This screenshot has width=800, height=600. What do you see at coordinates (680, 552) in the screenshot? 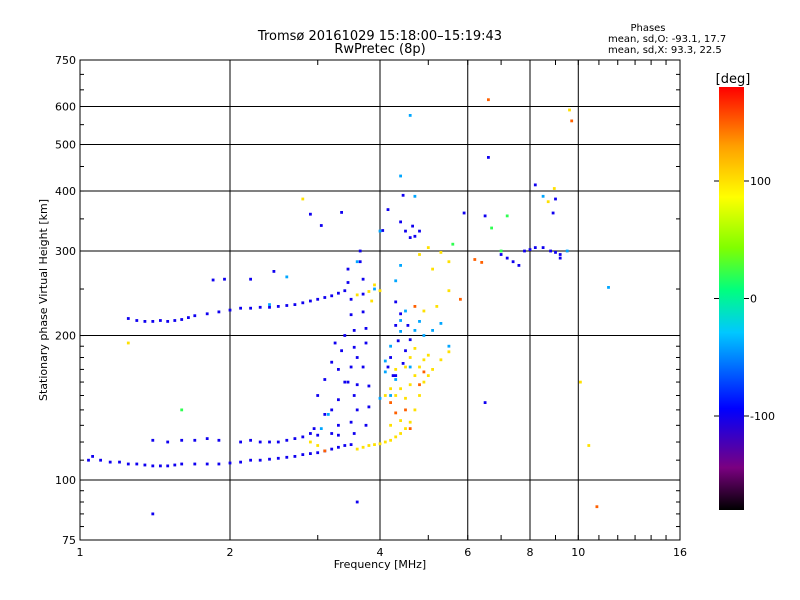
I see `x-tick-label: 16` at bounding box center [680, 552].